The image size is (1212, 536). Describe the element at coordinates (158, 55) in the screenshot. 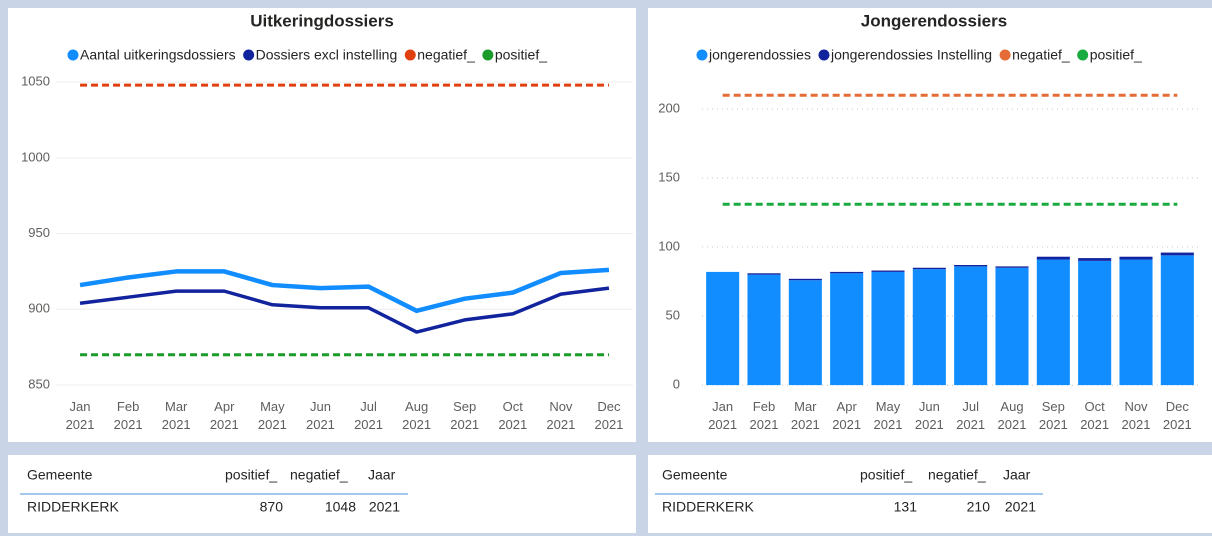

I see `legend-label: Aantal uitkeringsdossiers` at that location.